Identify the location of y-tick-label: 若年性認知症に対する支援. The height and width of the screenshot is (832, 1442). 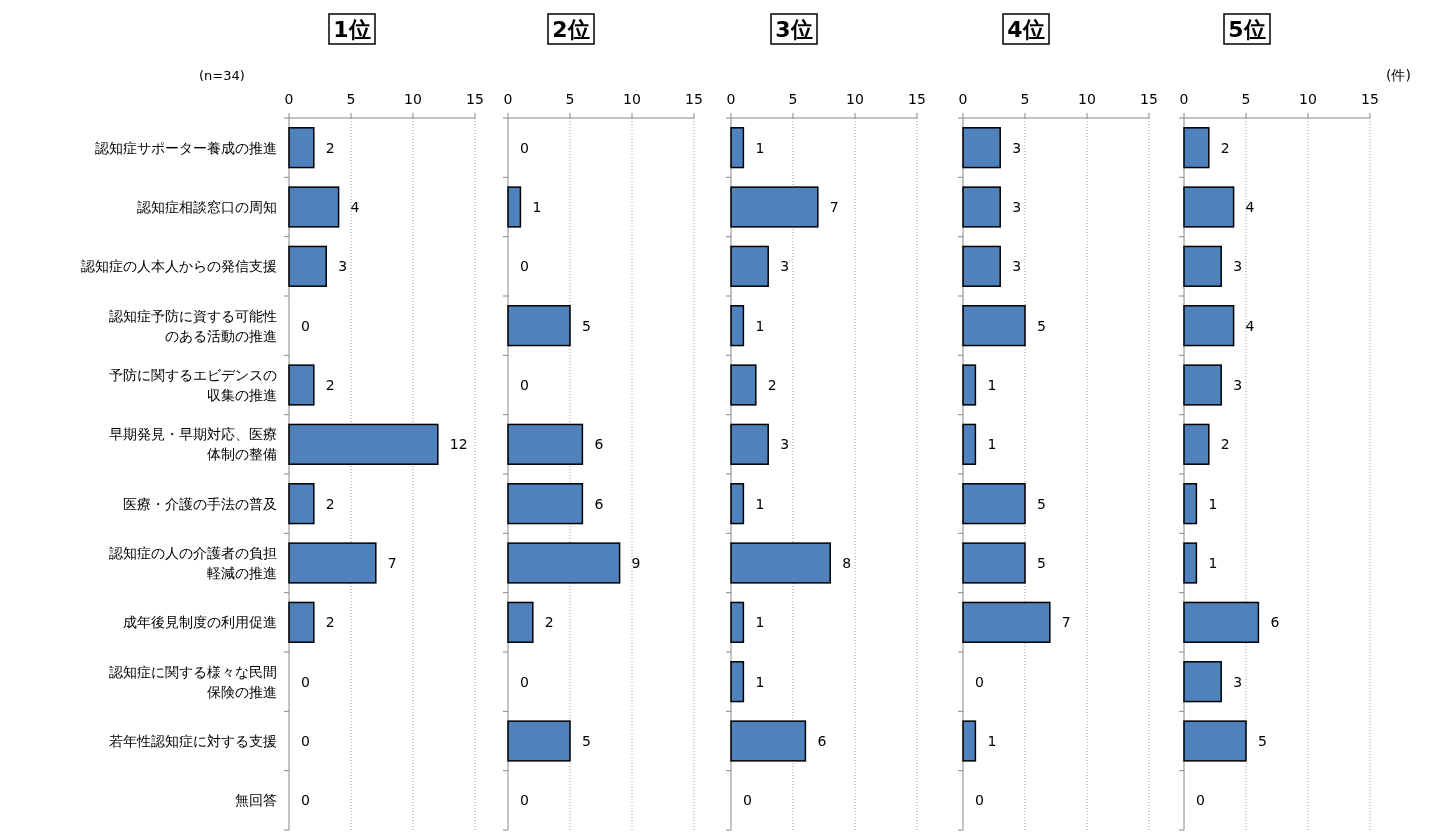
(193, 741).